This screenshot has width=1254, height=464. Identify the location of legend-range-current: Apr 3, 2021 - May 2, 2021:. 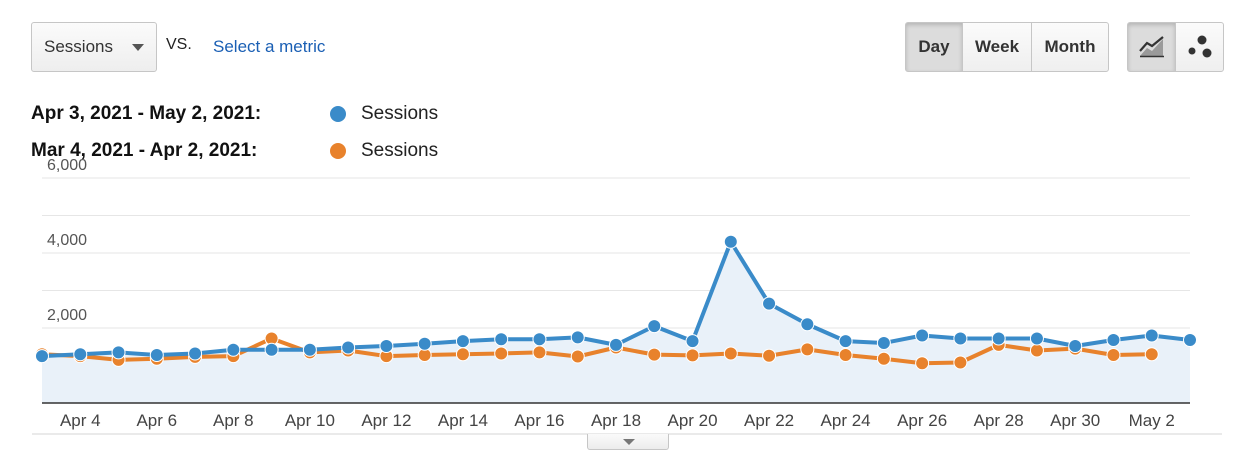
(146, 113).